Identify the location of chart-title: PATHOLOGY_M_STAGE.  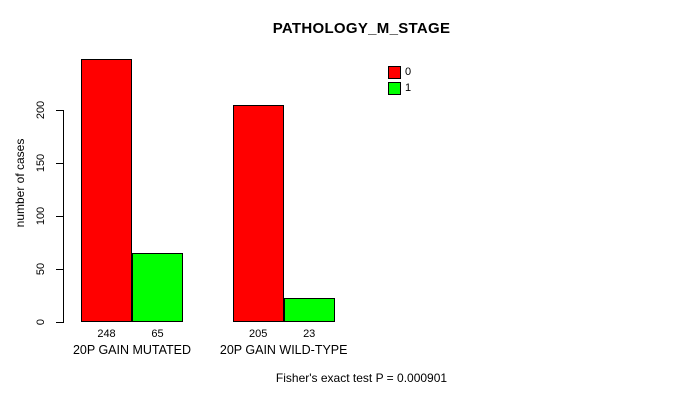
(361, 28).